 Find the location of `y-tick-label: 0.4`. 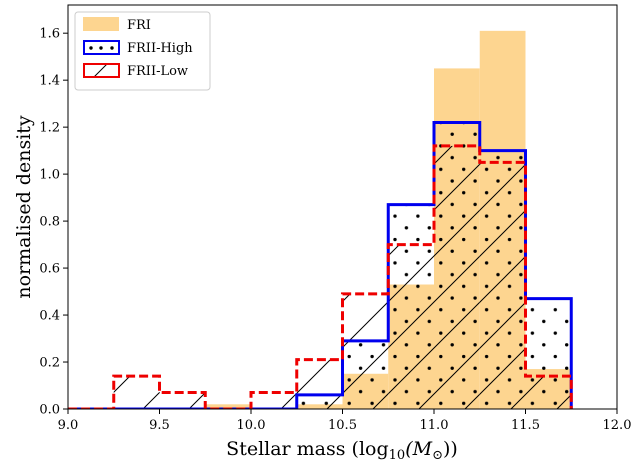

y-tick-label: 0.4 is located at coordinates (49, 316).